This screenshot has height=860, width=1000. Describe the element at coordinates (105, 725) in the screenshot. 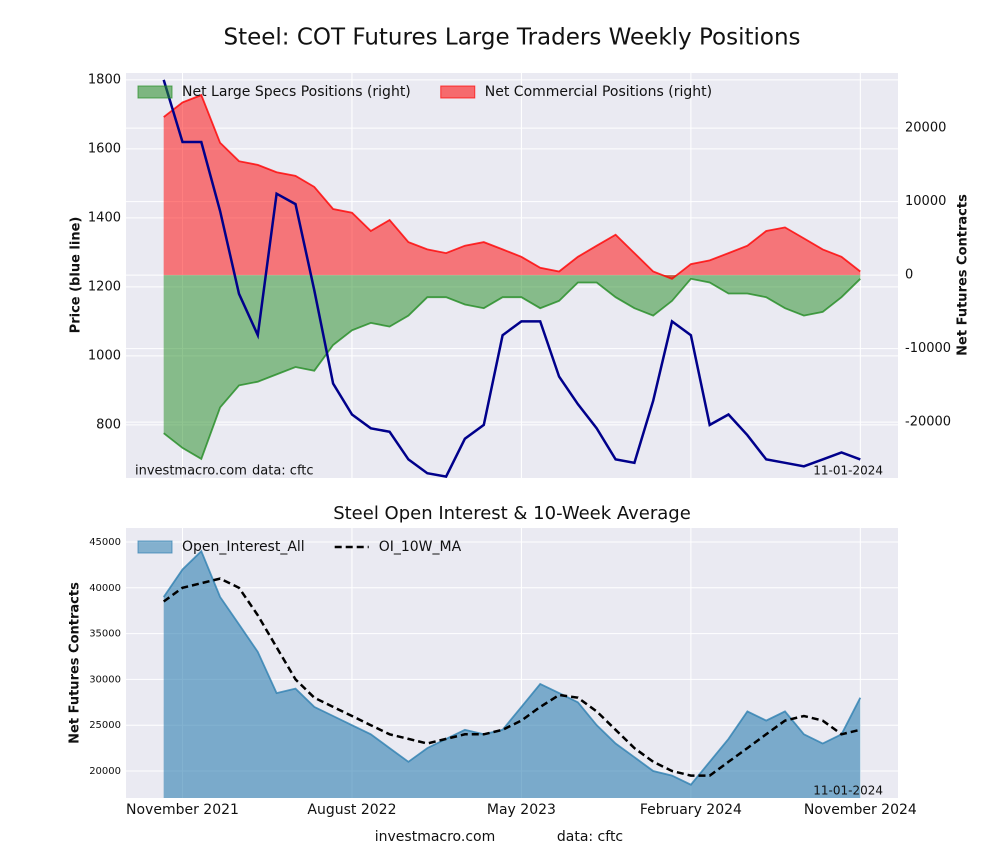

I see `y-tick-label: 25000` at that location.